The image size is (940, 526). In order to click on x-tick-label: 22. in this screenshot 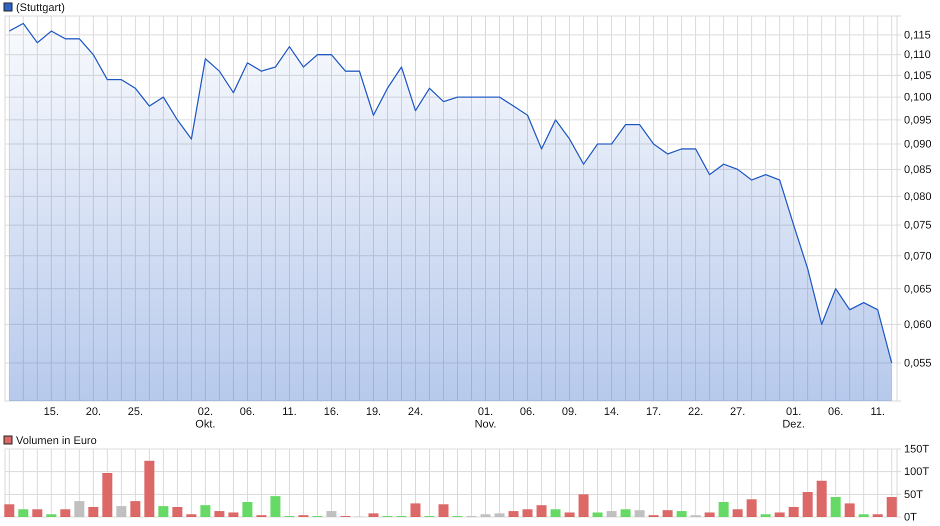, I will do `click(696, 412)`.